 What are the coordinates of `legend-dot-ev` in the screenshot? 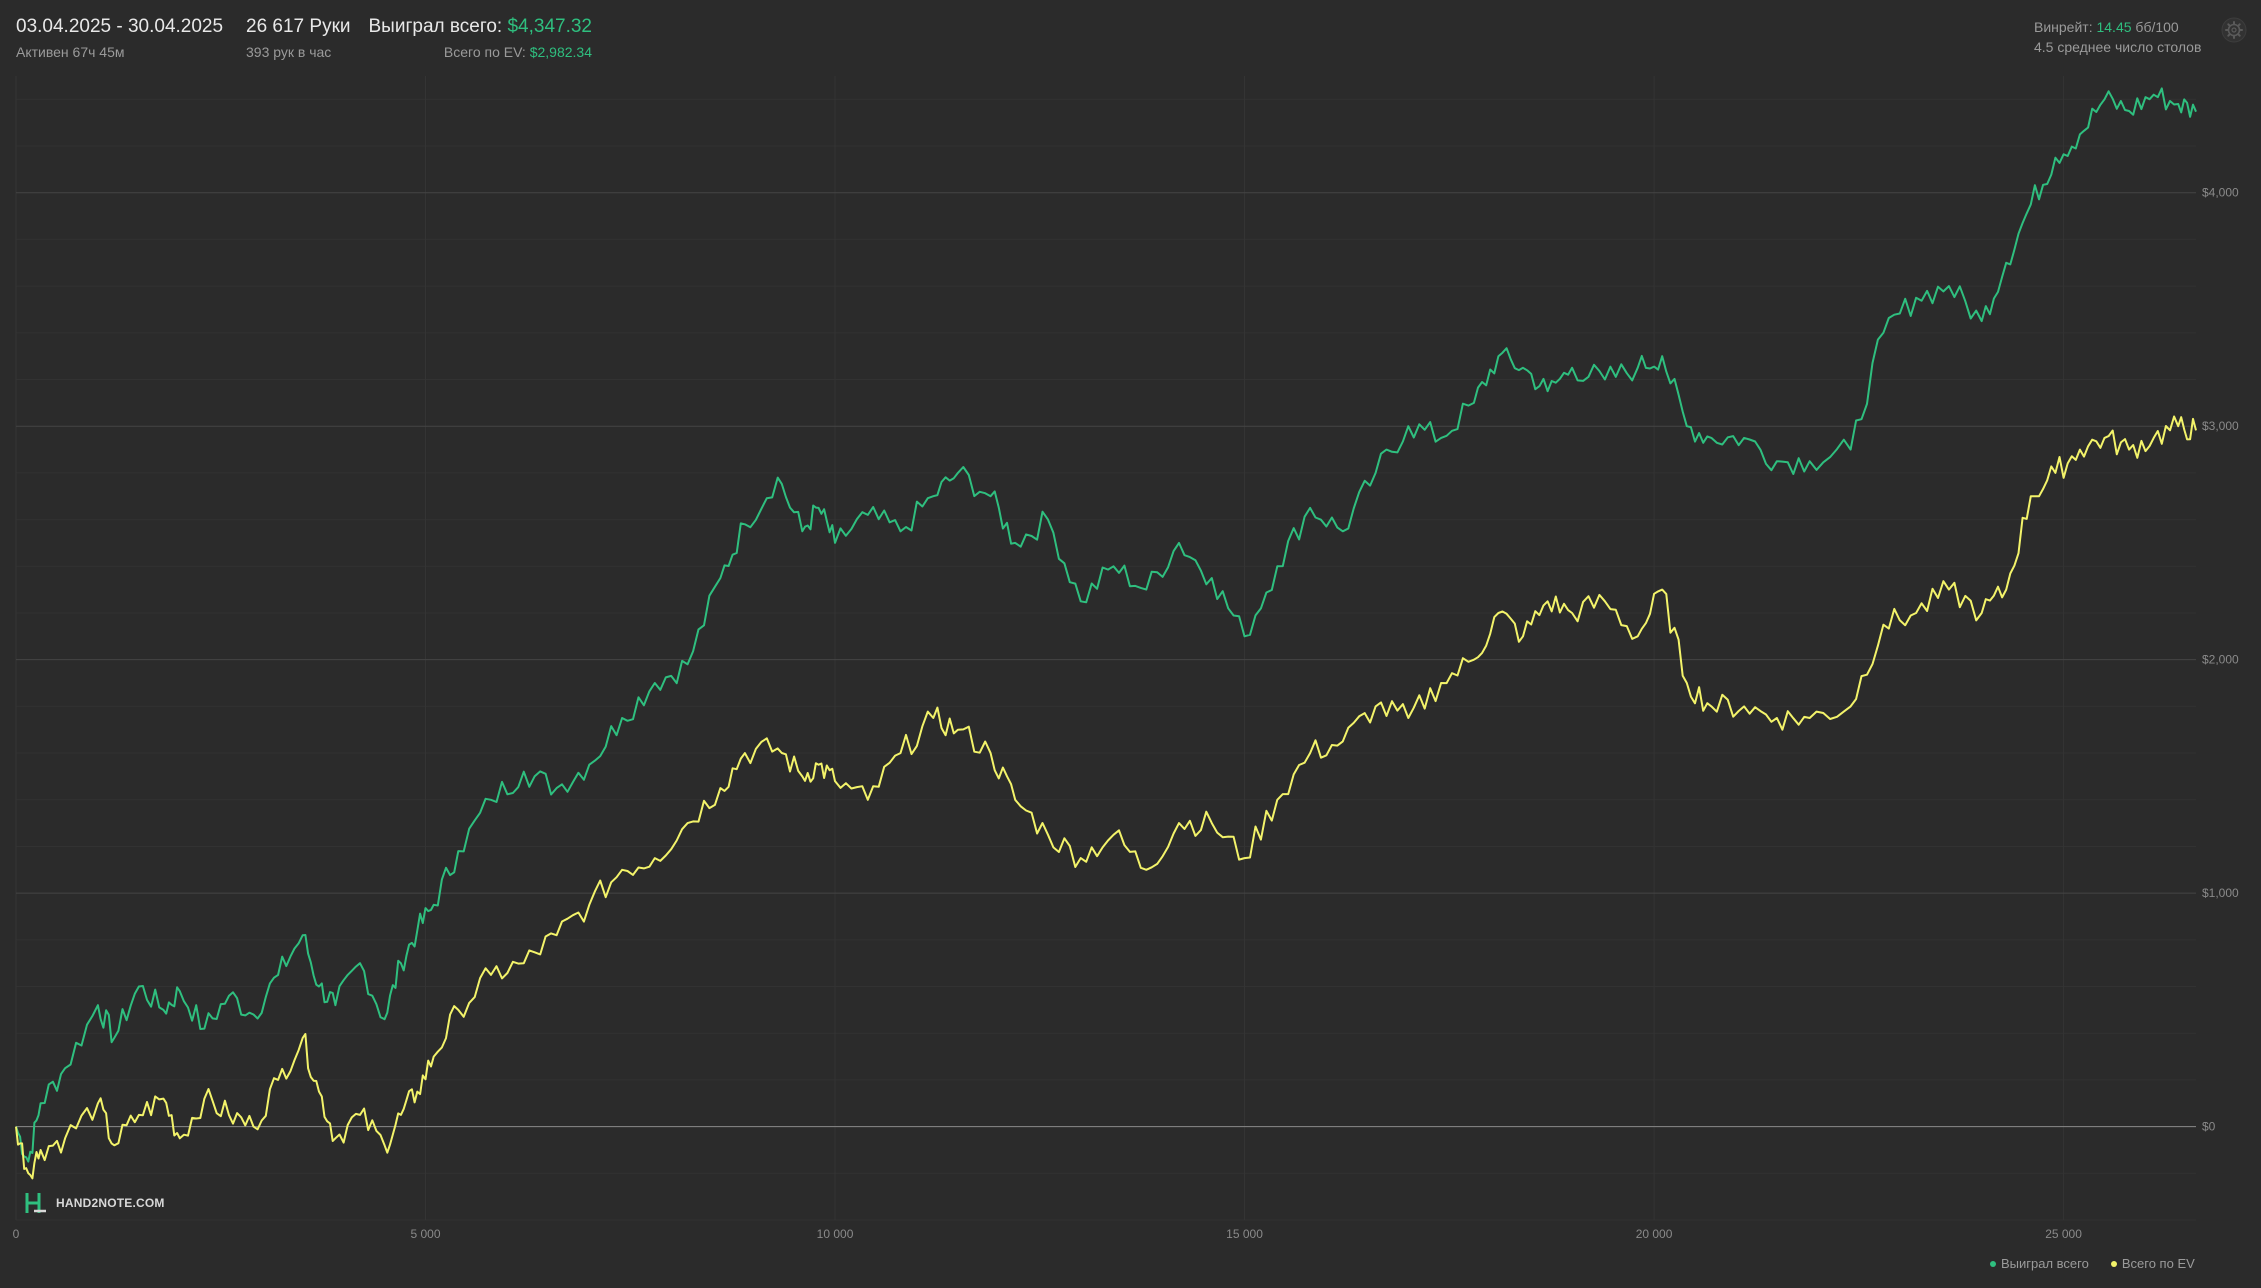 It's located at (2113, 1263).